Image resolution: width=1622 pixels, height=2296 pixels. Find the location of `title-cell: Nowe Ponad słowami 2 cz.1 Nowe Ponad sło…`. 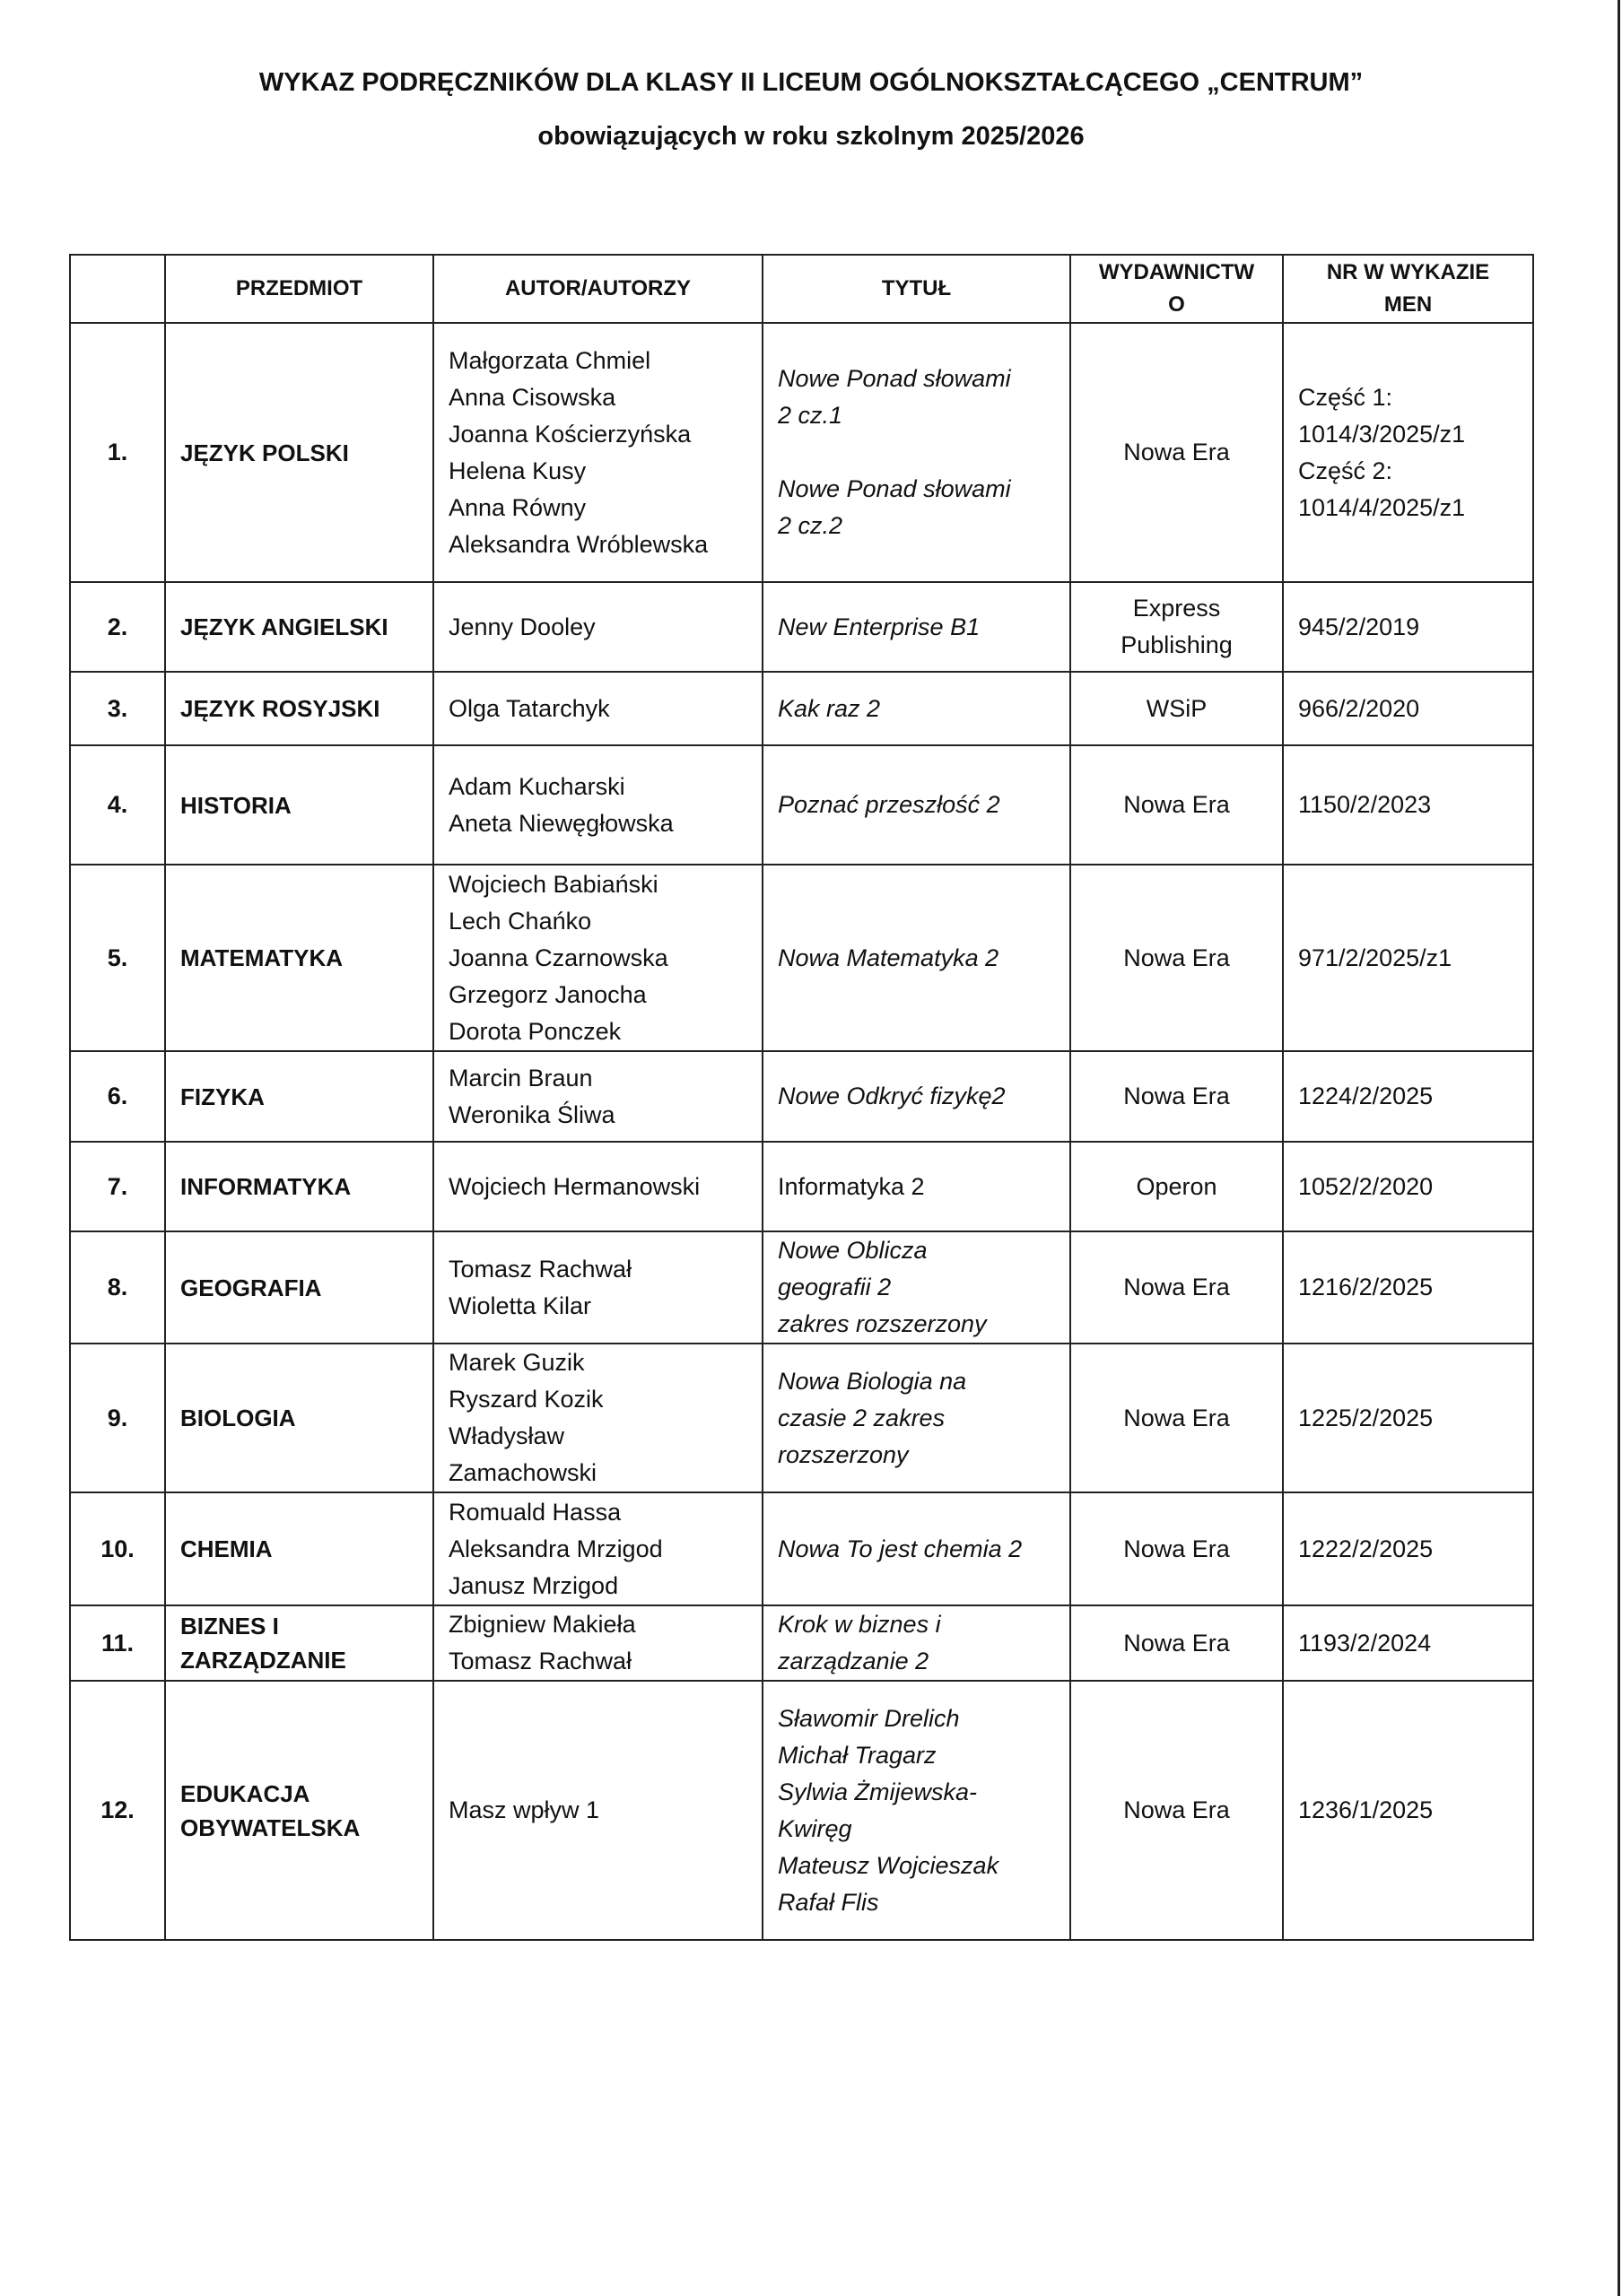

title-cell: Nowe Ponad słowami 2 cz.1 Nowe Ponad sło… is located at coordinates (917, 452).